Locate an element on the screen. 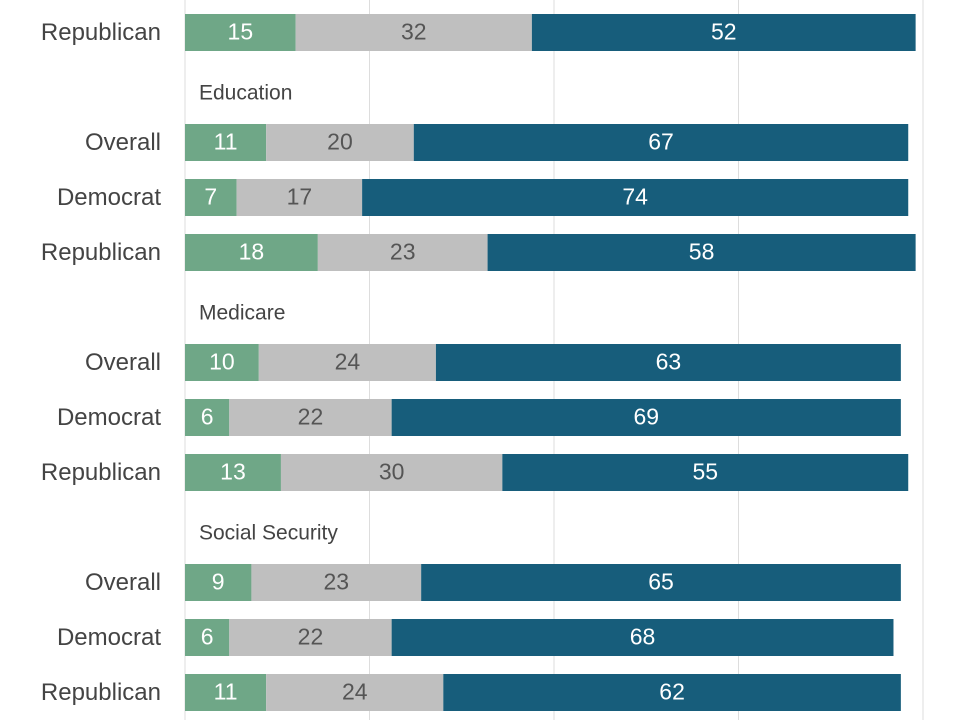 The width and height of the screenshot is (980, 720). bar-value-label: 68 is located at coordinates (643, 637).